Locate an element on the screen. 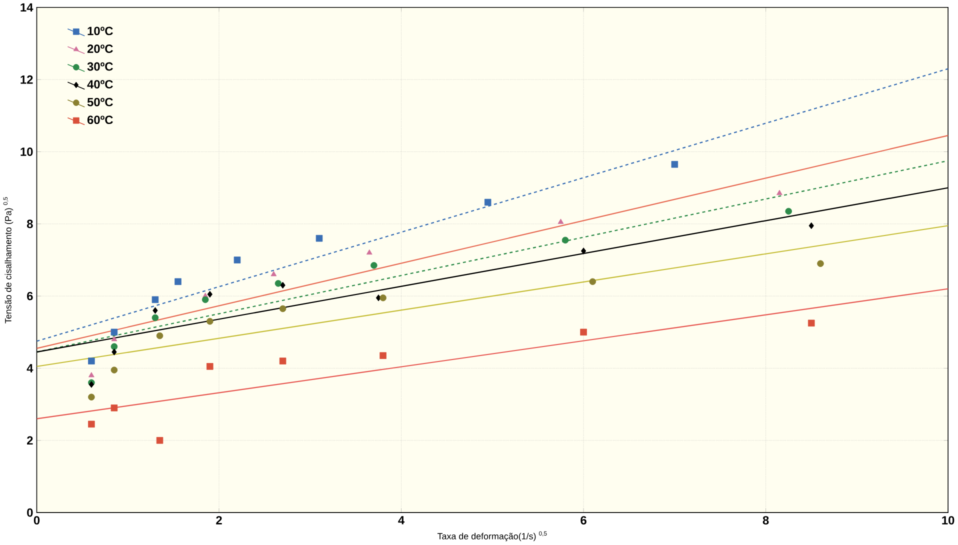 The image size is (958, 545). x-tick-label: 6 is located at coordinates (583, 520).